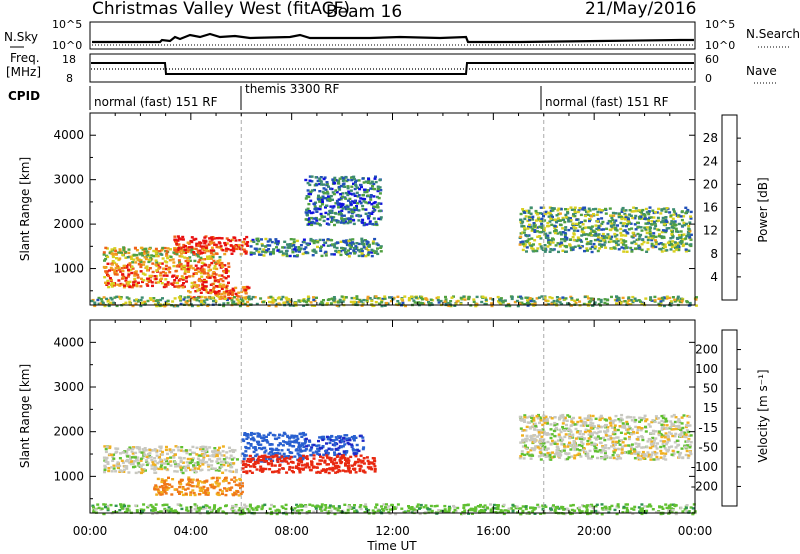 Image resolution: width=800 pixels, height=554 pixels. Describe the element at coordinates (710, 161) in the screenshot. I see `power-colorbar-tick-label: 24` at that location.